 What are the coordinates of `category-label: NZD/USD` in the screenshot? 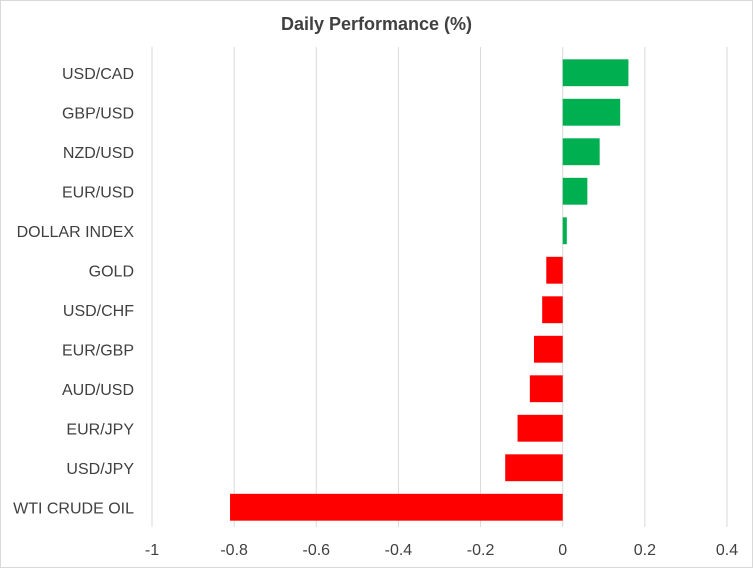 It's located at (98, 153).